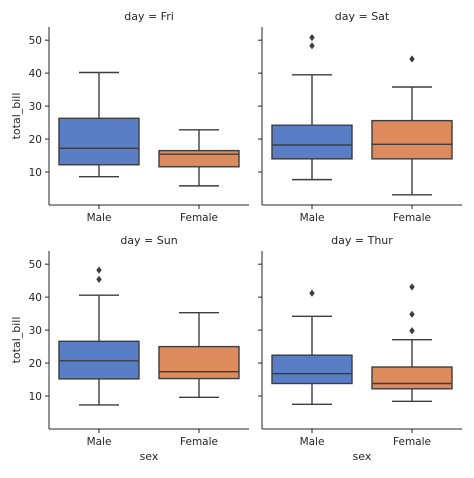 This screenshot has width=474, height=478. Describe the element at coordinates (362, 16) in the screenshot. I see `panel-title: day = Sat` at that location.